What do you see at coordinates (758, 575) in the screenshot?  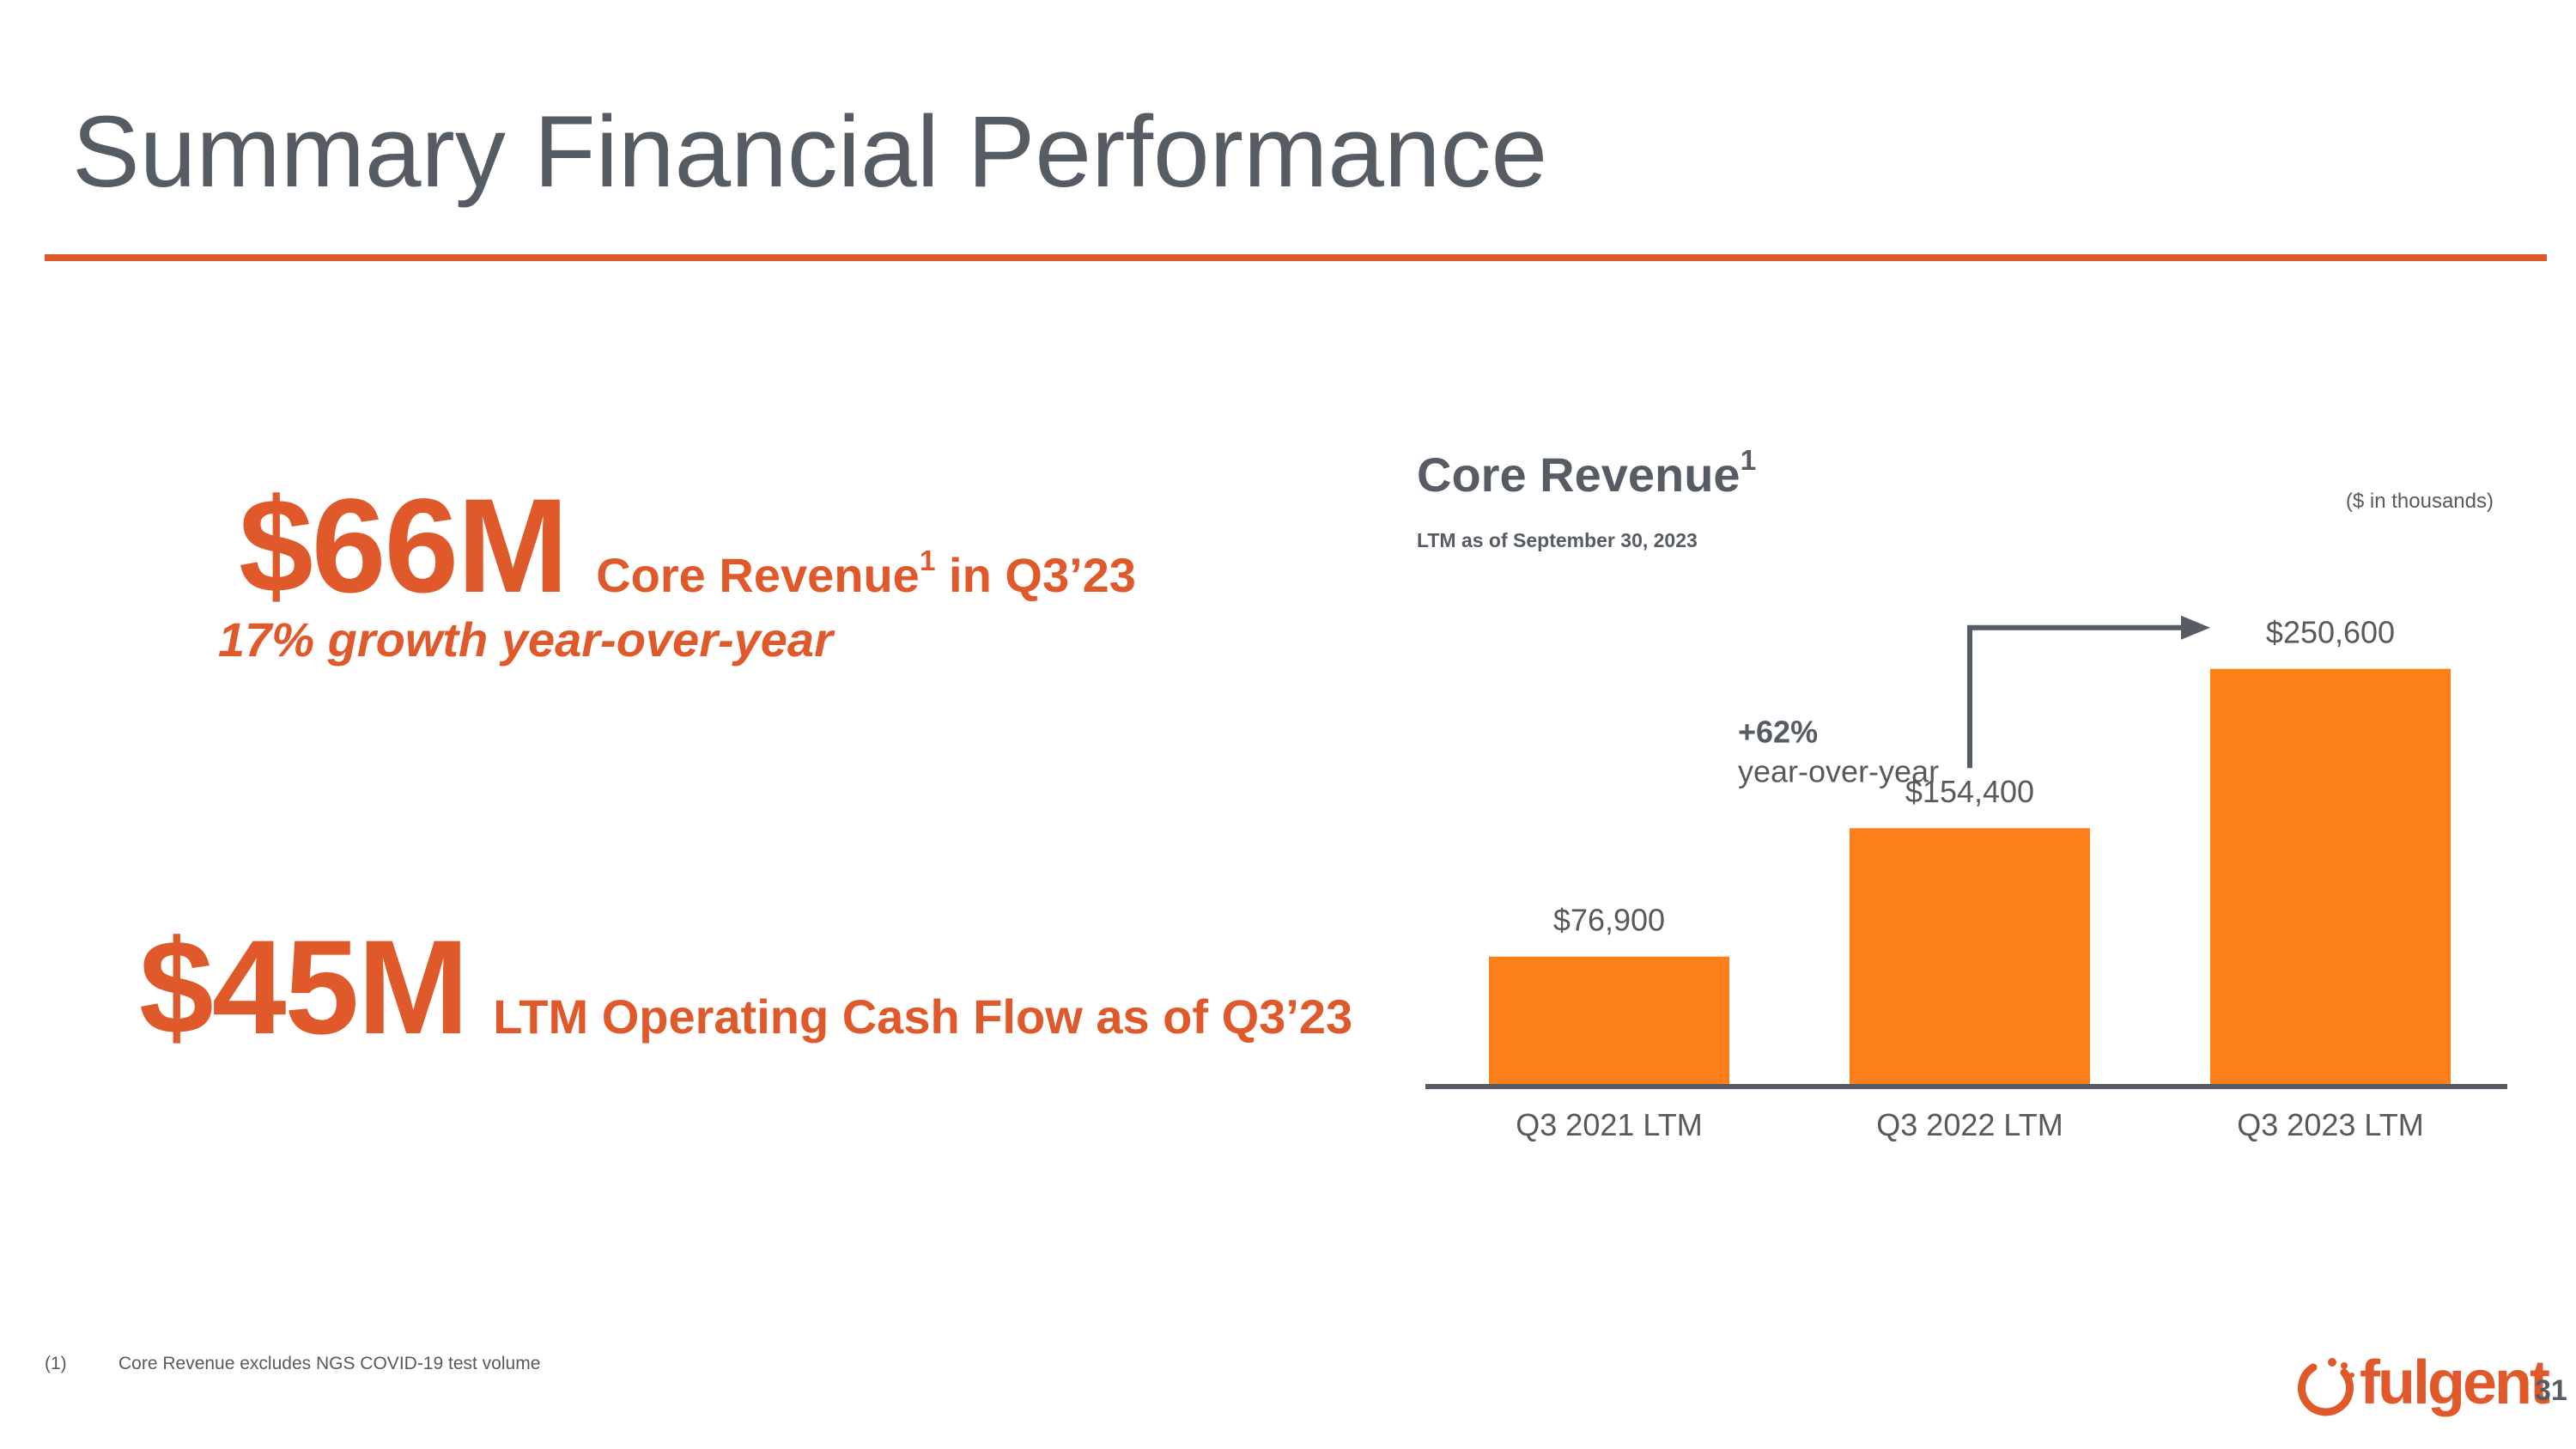 I see `kpi-core-revenue-label-text: Core Revenue` at bounding box center [758, 575].